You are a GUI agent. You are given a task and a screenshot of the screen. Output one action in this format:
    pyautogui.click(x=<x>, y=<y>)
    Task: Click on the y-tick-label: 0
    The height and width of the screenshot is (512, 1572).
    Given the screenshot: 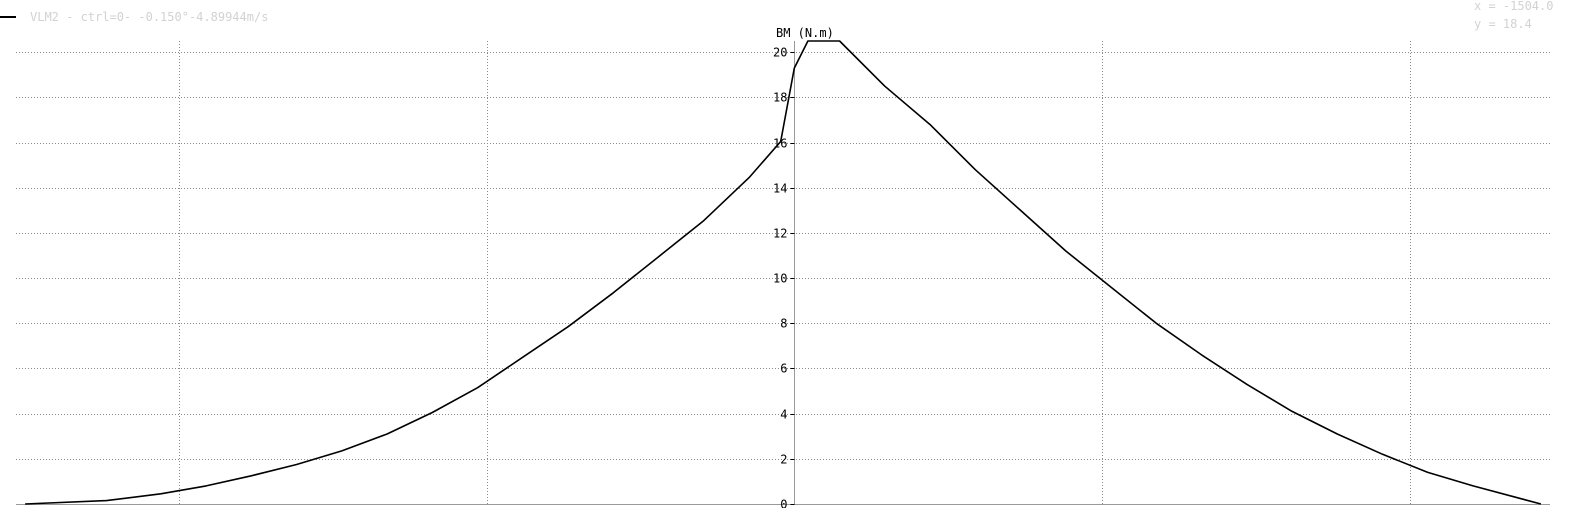 What is the action you would take?
    pyautogui.click(x=783, y=503)
    